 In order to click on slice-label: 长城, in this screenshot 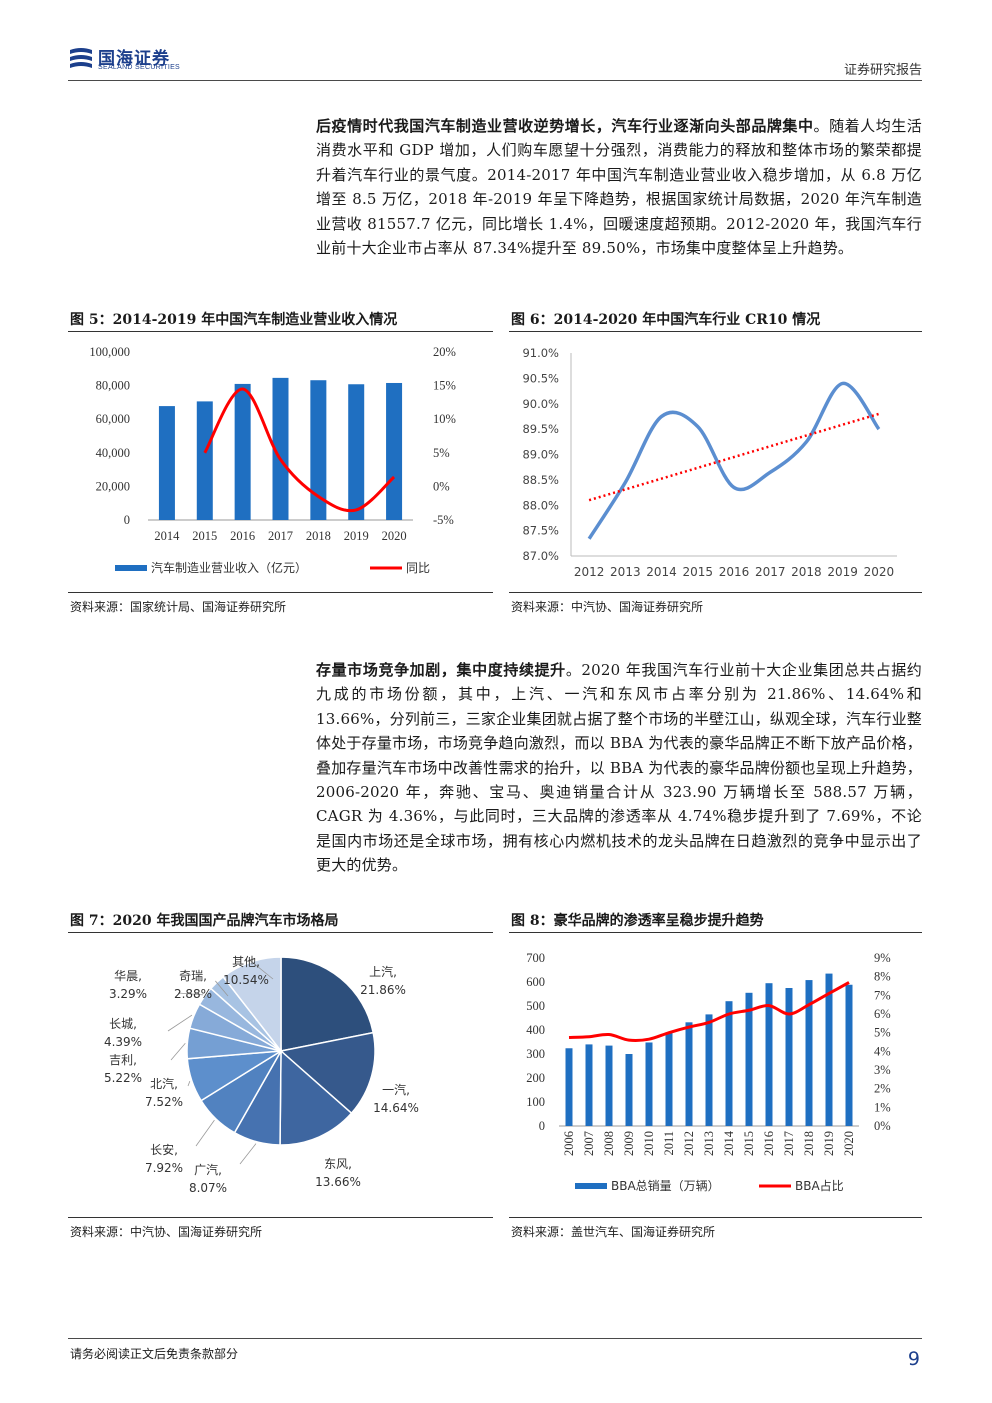, I will do `click(123, 1024)`.